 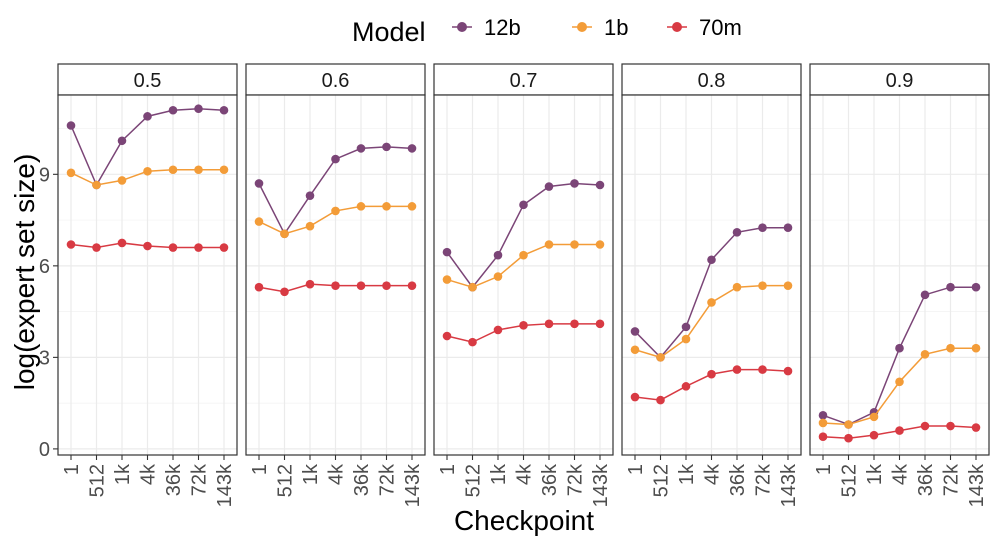 I want to click on legend-label-70m: 70m, so click(x=720, y=27).